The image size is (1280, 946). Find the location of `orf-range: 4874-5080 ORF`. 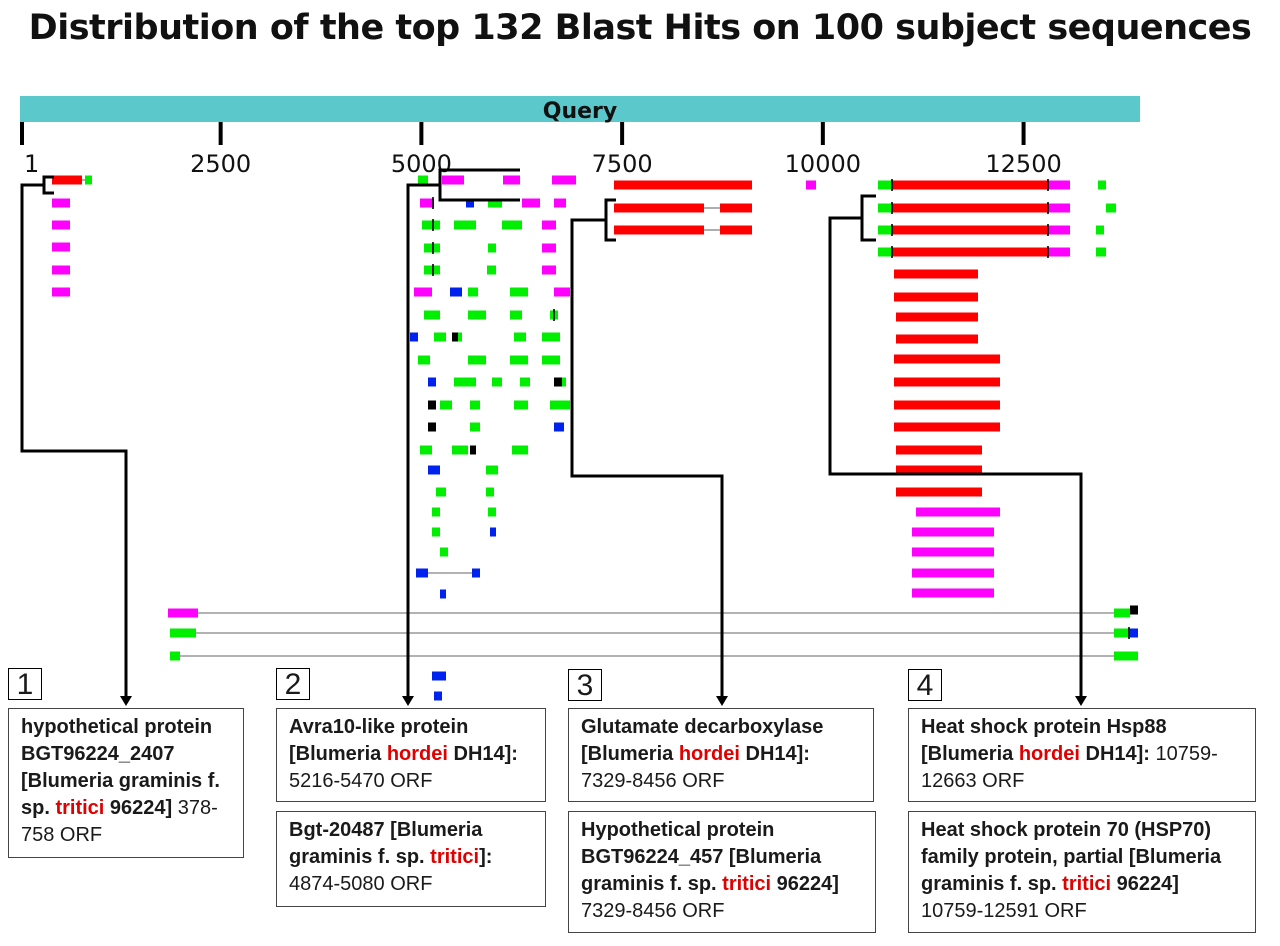

orf-range: 4874-5080 ORF is located at coordinates (361, 884).